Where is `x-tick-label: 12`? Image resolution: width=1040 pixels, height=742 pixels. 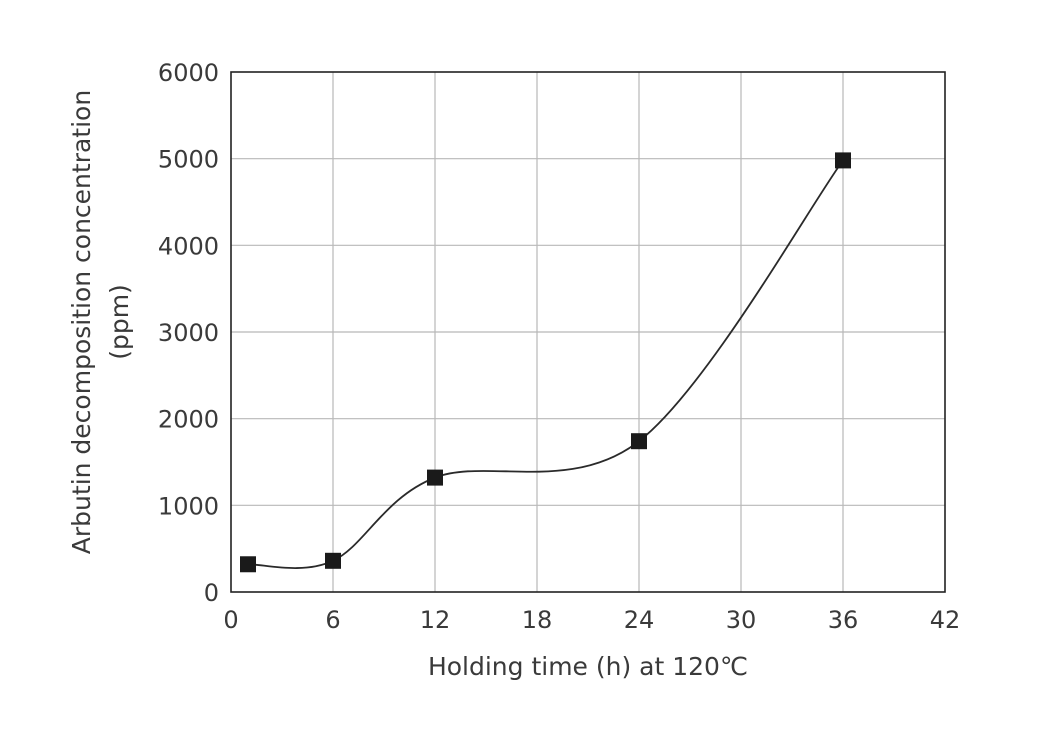 x-tick-label: 12 is located at coordinates (435, 620).